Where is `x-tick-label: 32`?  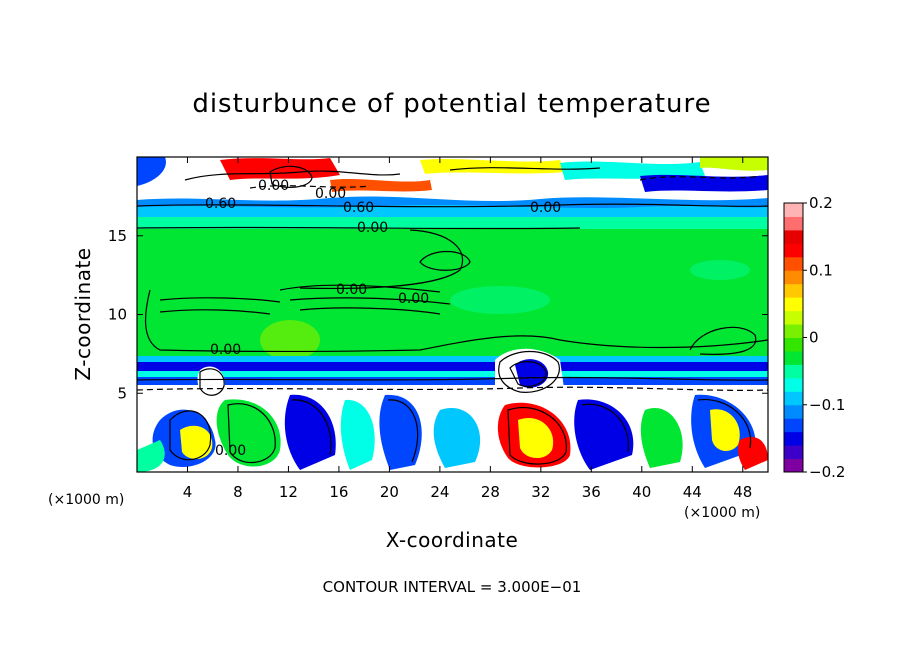
x-tick-label: 32 is located at coordinates (540, 492).